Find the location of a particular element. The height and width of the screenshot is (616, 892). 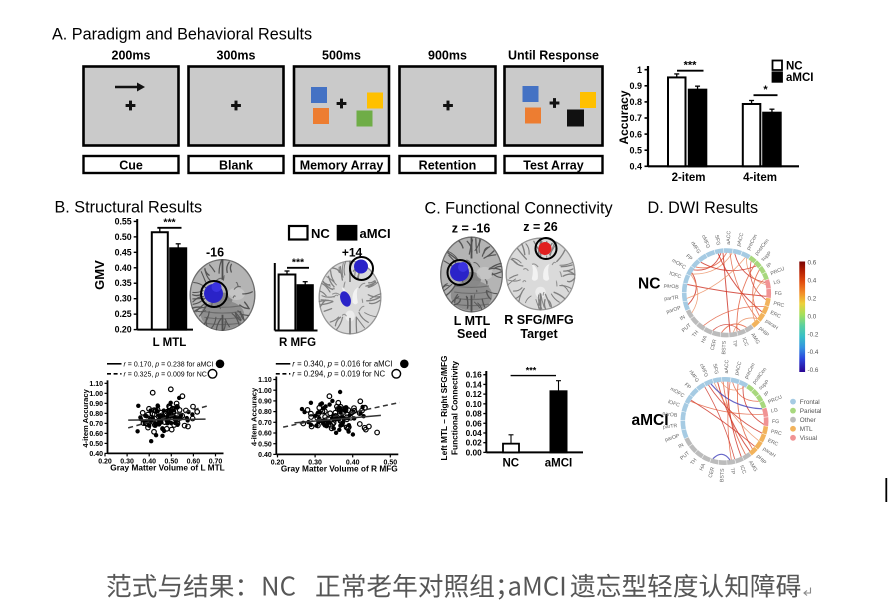

svg-text: 0.55 is located at coordinates (123, 221).